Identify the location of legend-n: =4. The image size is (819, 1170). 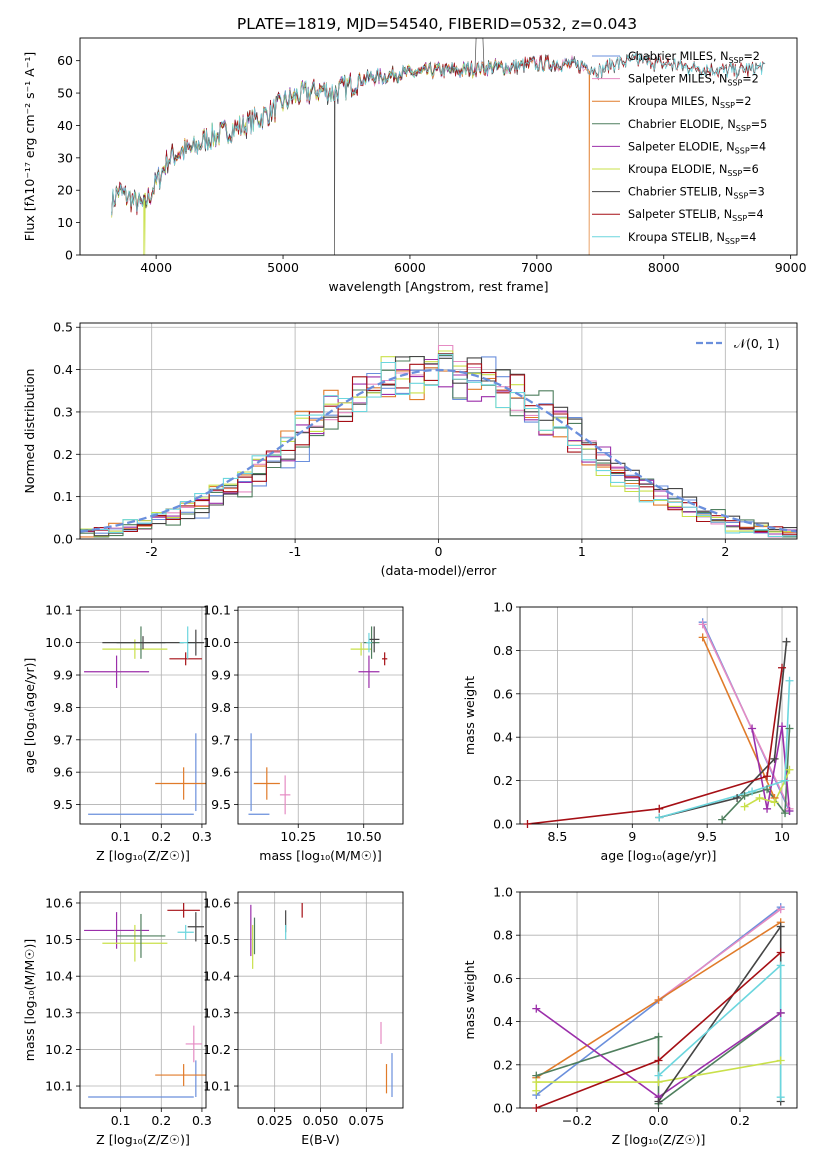
(755, 214).